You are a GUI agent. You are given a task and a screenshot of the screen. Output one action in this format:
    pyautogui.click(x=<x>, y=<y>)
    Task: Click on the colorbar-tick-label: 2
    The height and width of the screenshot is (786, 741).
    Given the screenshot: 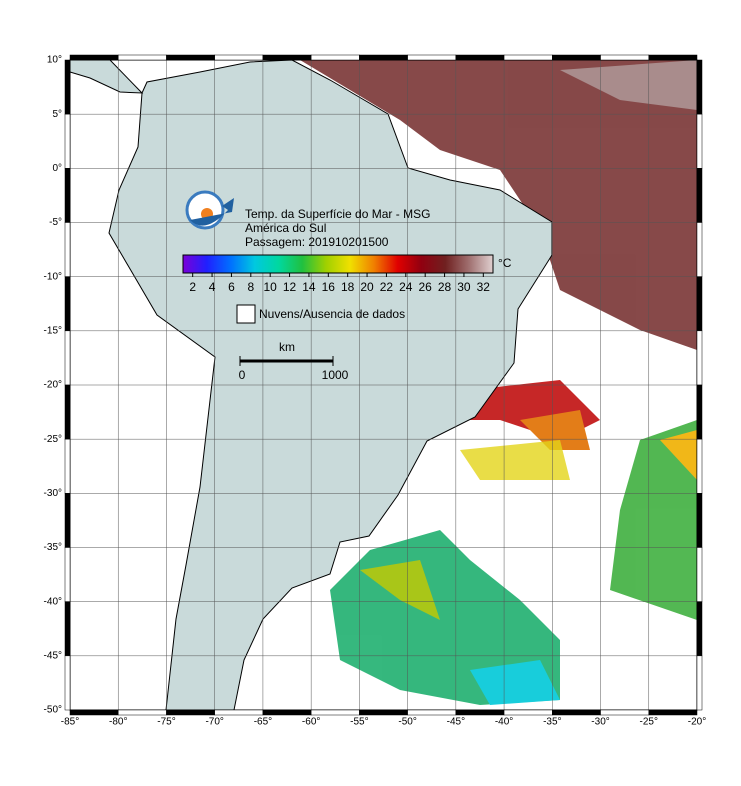 What is the action you would take?
    pyautogui.click(x=192, y=287)
    